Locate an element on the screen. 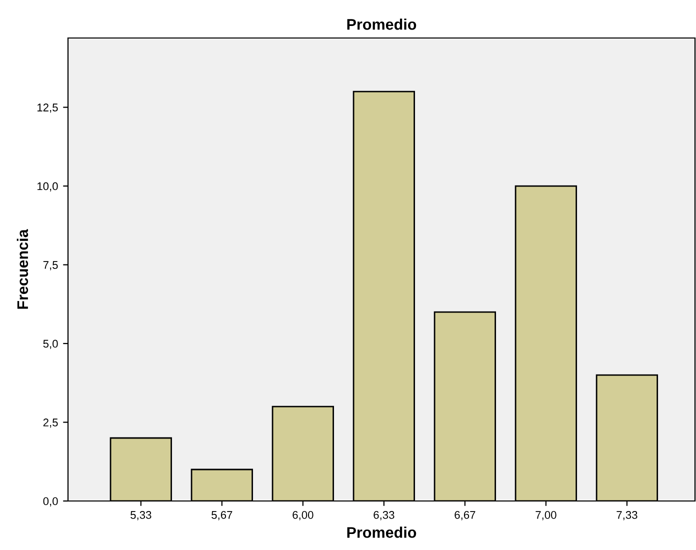 This screenshot has height=550, width=696. y-tick-label: 12,5 is located at coordinates (48, 108).